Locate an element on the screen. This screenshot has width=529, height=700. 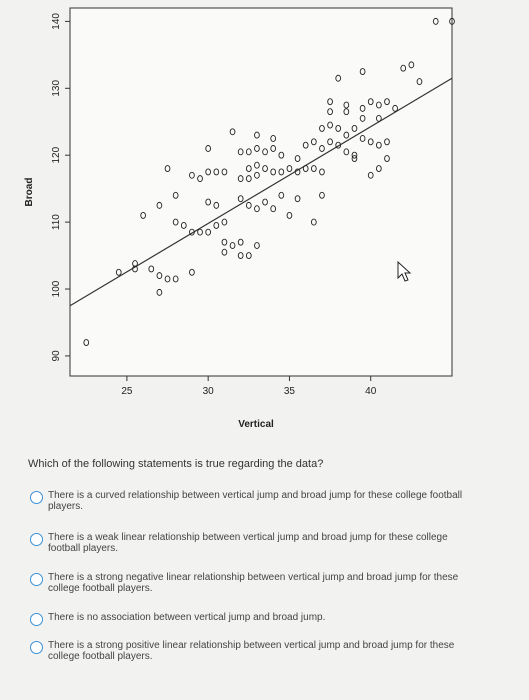
x-axis-title: Vertical is located at coordinates (256, 424).